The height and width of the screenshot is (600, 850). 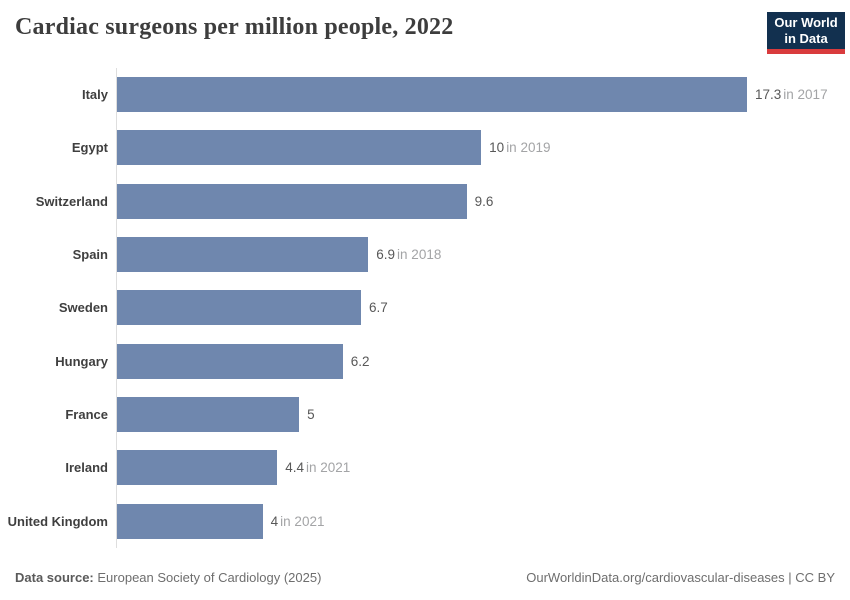 I want to click on value-number: 6.9, so click(x=386, y=255).